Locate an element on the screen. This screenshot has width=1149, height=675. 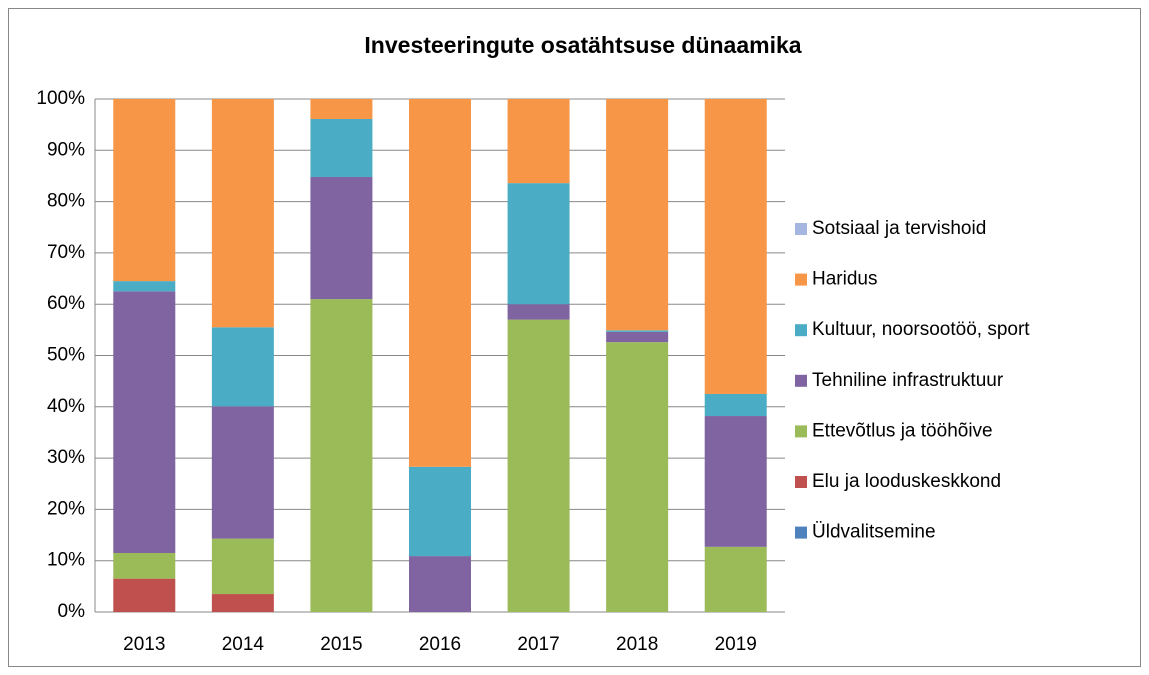
y-tick-label: 20% is located at coordinates (66, 508).